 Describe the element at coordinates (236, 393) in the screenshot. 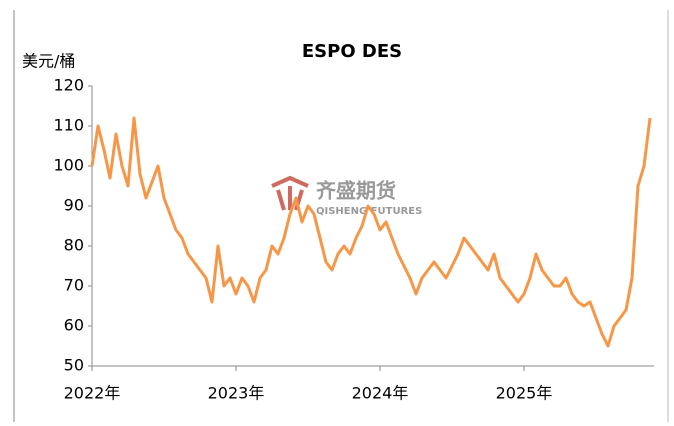

I see `x-tick-label: 2023年` at that location.